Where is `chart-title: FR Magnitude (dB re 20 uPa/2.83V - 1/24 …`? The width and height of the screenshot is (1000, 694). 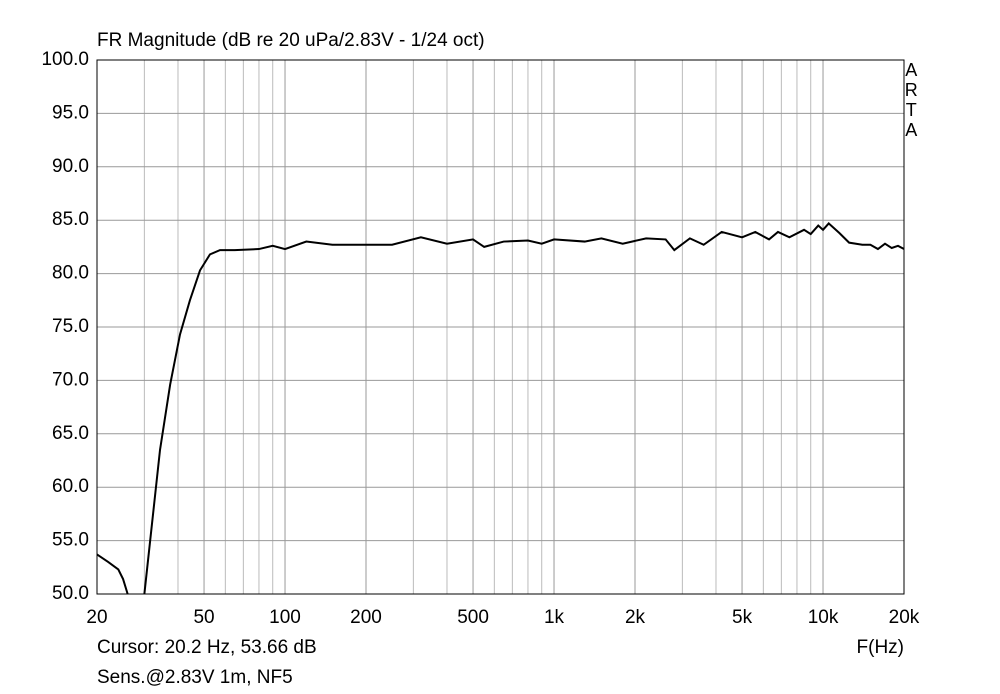 chart-title: FR Magnitude (dB re 20 uPa/2.83V - 1/24 … is located at coordinates (291, 40).